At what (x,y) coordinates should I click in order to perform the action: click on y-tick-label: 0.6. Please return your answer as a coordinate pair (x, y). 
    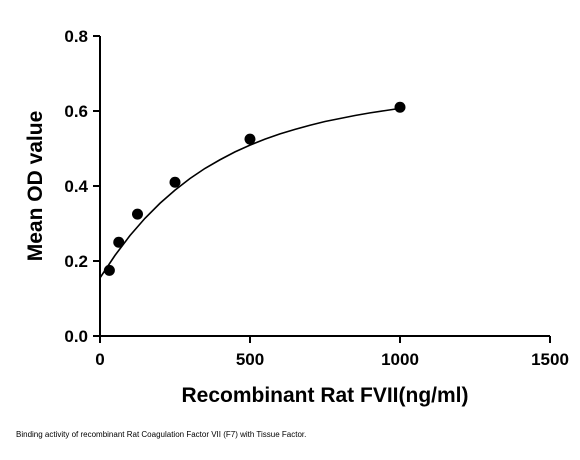
    Looking at the image, I should click on (76, 111).